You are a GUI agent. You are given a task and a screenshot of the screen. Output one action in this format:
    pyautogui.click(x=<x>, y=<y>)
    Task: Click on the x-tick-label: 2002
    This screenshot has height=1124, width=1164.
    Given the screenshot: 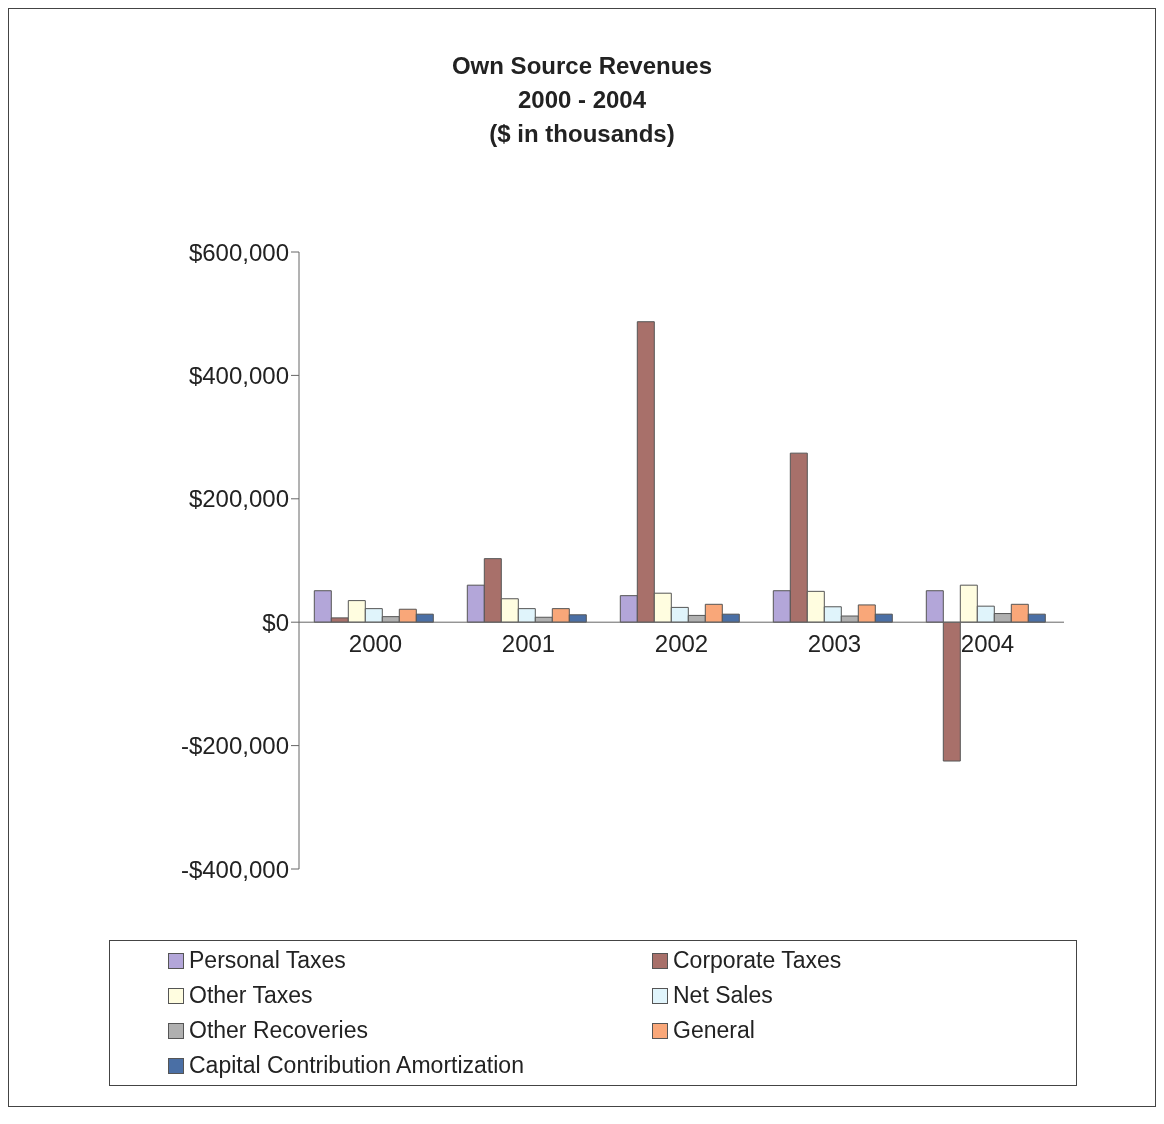 What is the action you would take?
    pyautogui.click(x=681, y=644)
    